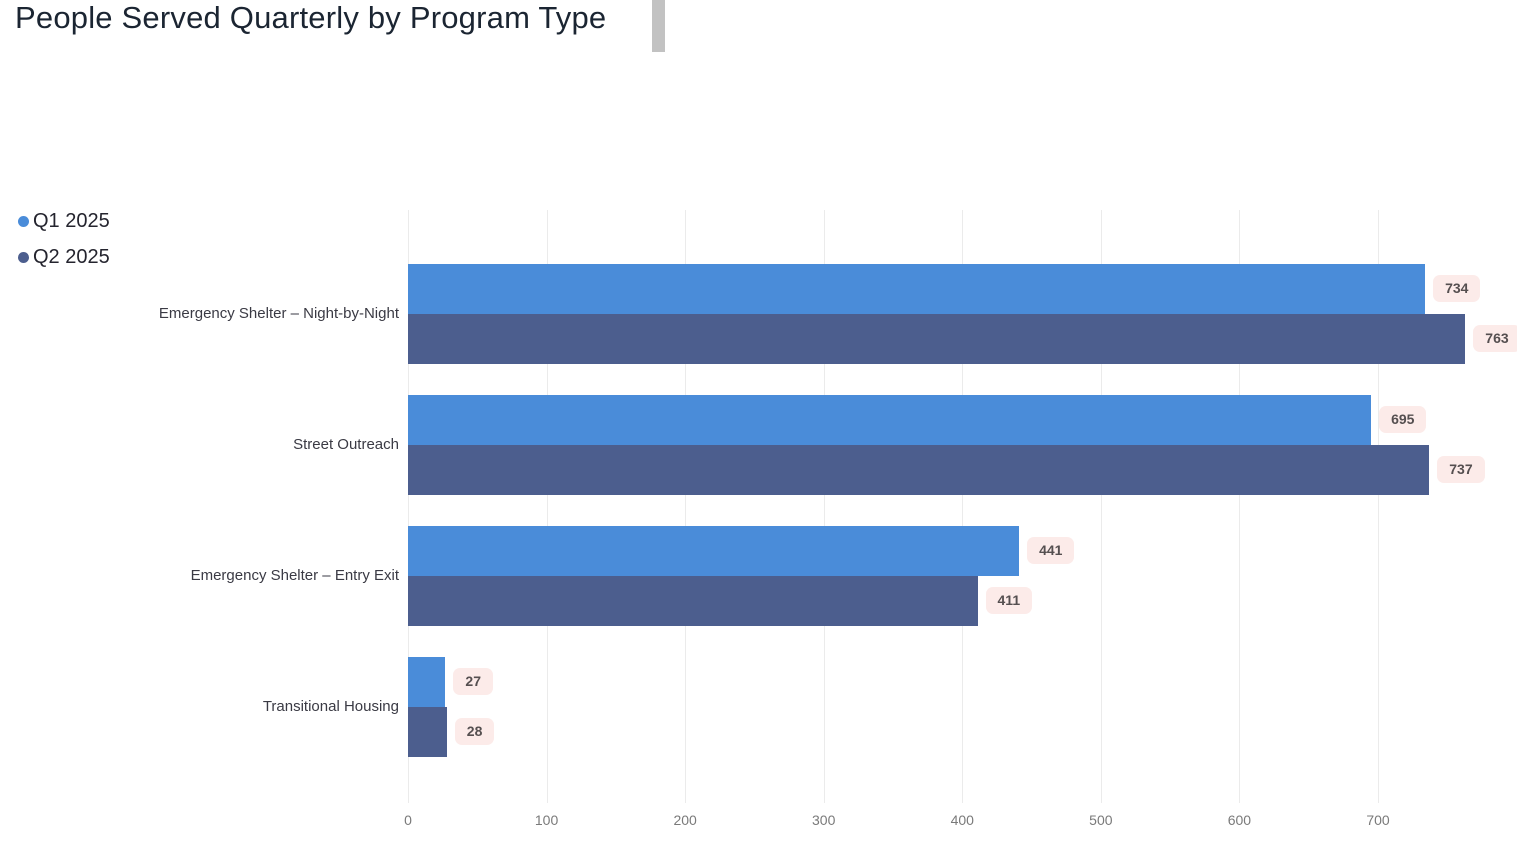 The width and height of the screenshot is (1517, 853). What do you see at coordinates (1101, 820) in the screenshot?
I see `x-axis-tick-label: 500` at bounding box center [1101, 820].